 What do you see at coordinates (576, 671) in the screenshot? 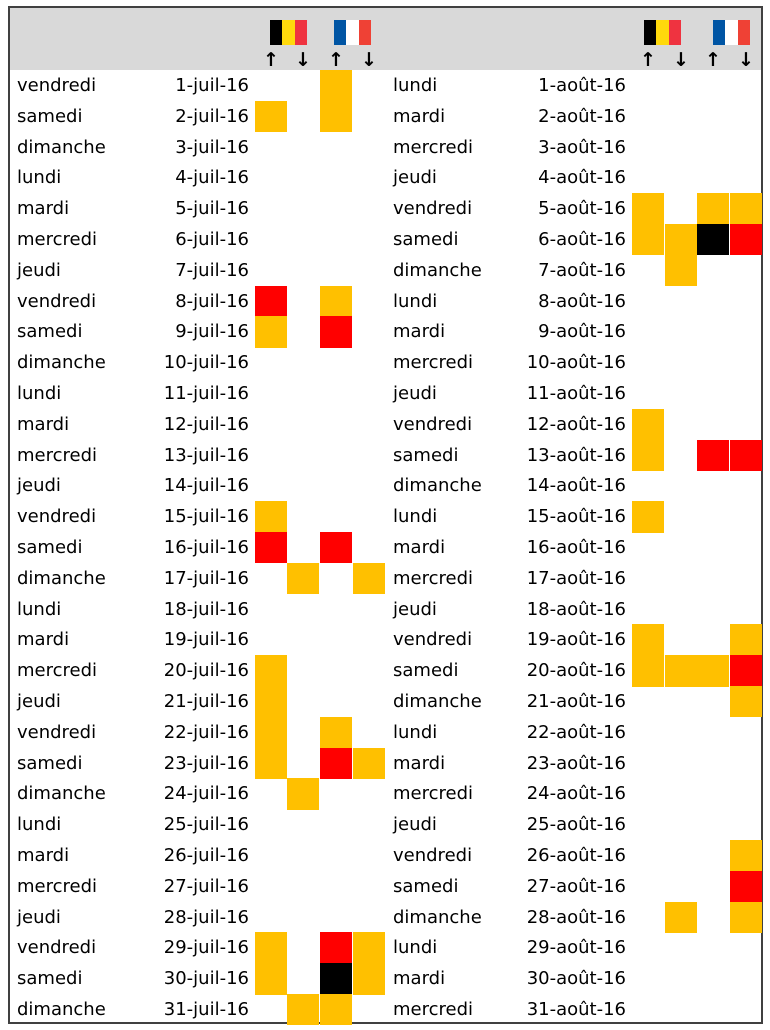
I see `date-value: 20-août-16` at bounding box center [576, 671].